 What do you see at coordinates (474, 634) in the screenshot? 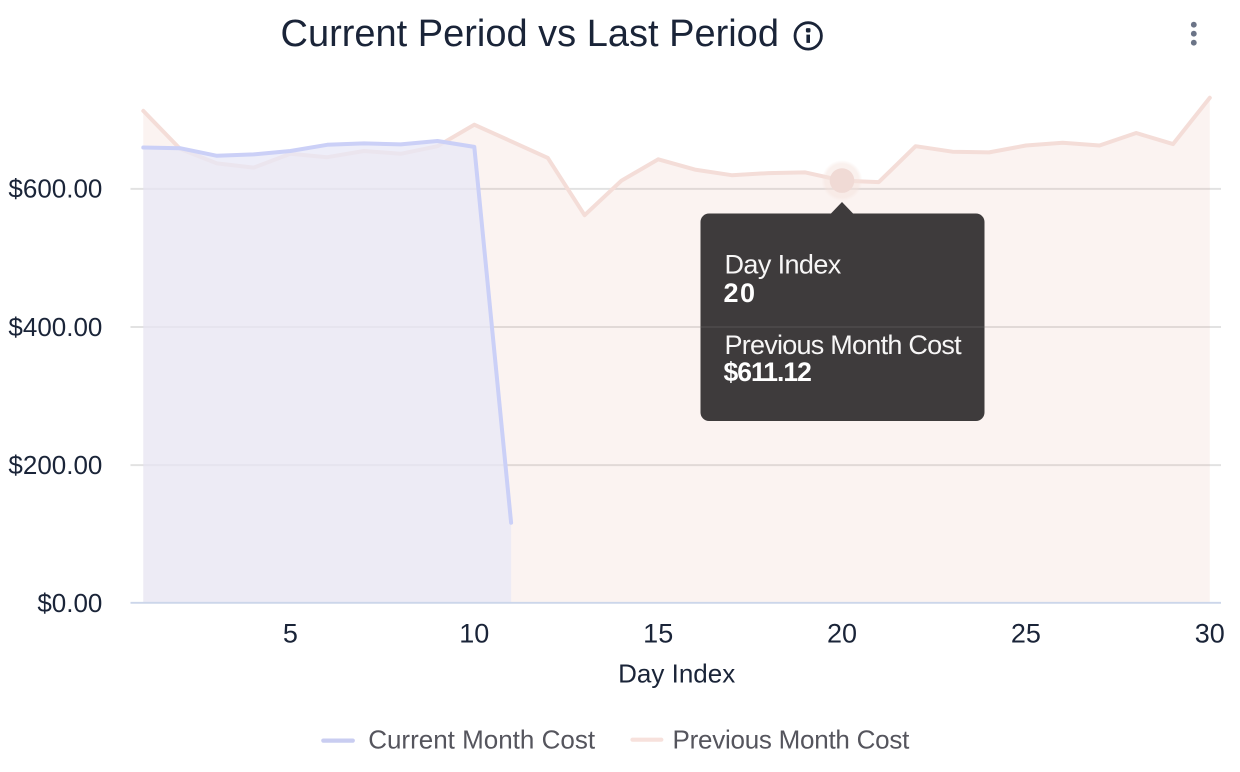
I see `svg-text: 10` at bounding box center [474, 634].